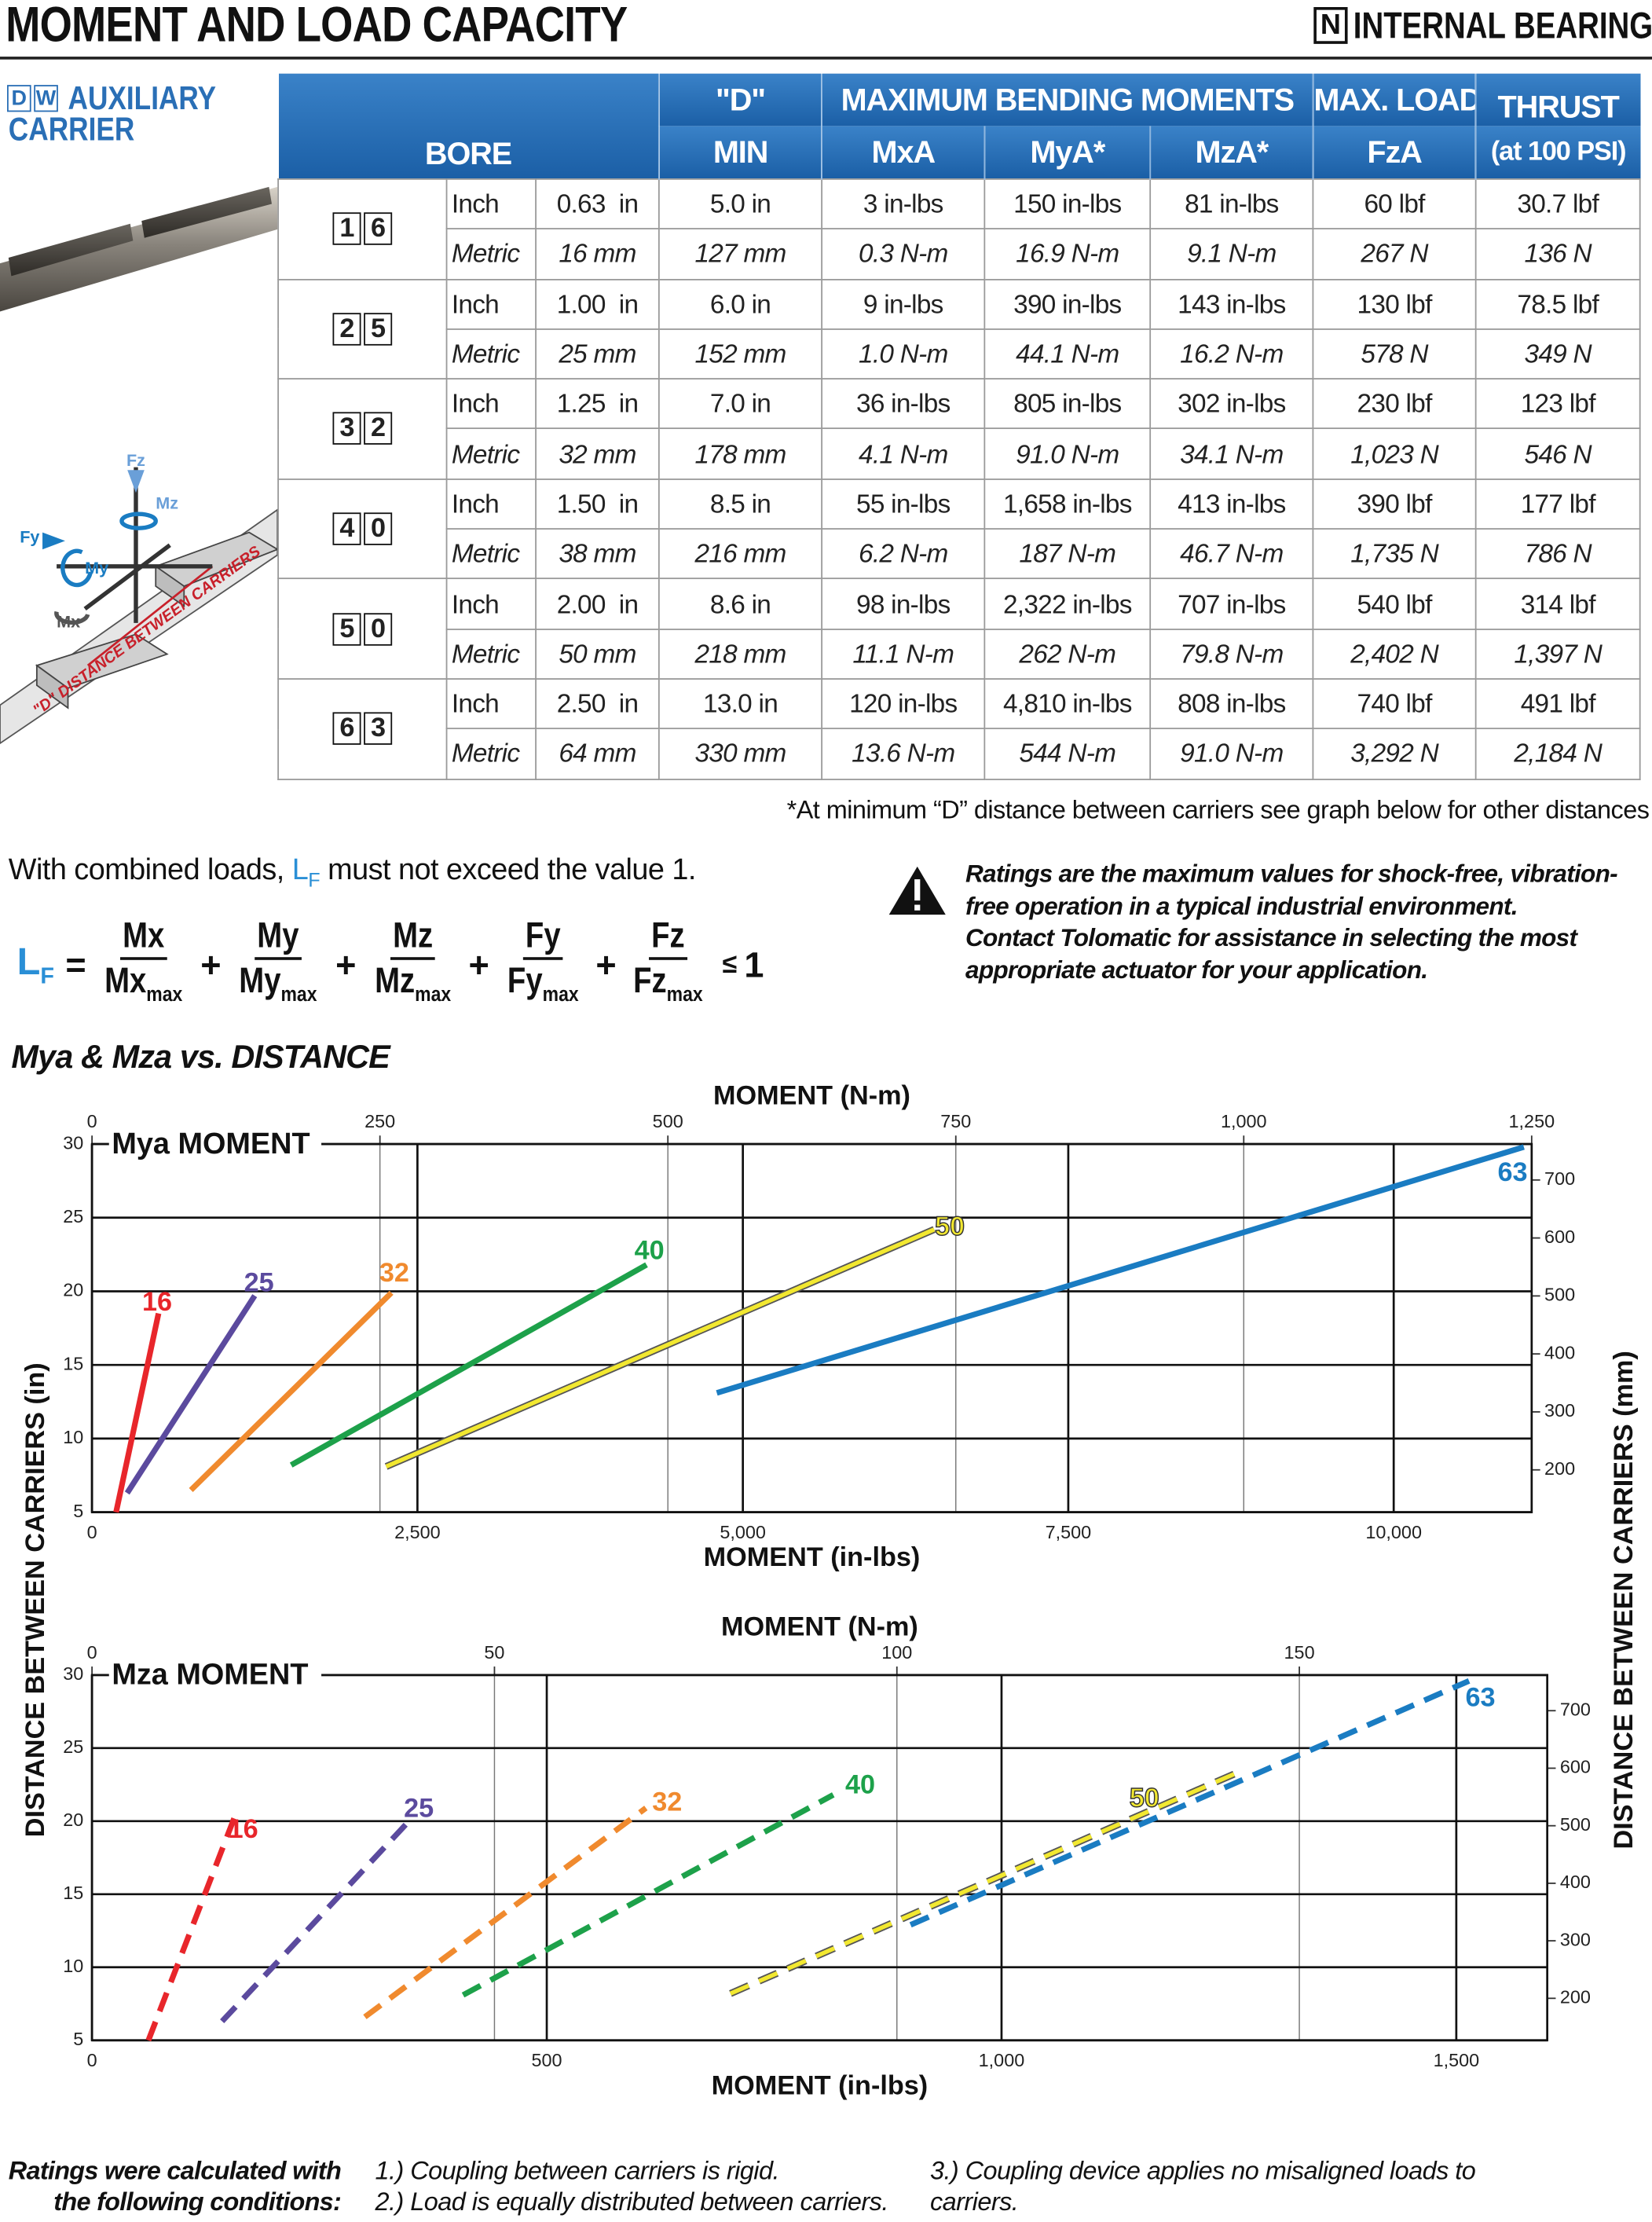 This screenshot has height=2222, width=1652. What do you see at coordinates (1231, 404) in the screenshot?
I see `cell: 302 in-lbs` at bounding box center [1231, 404].